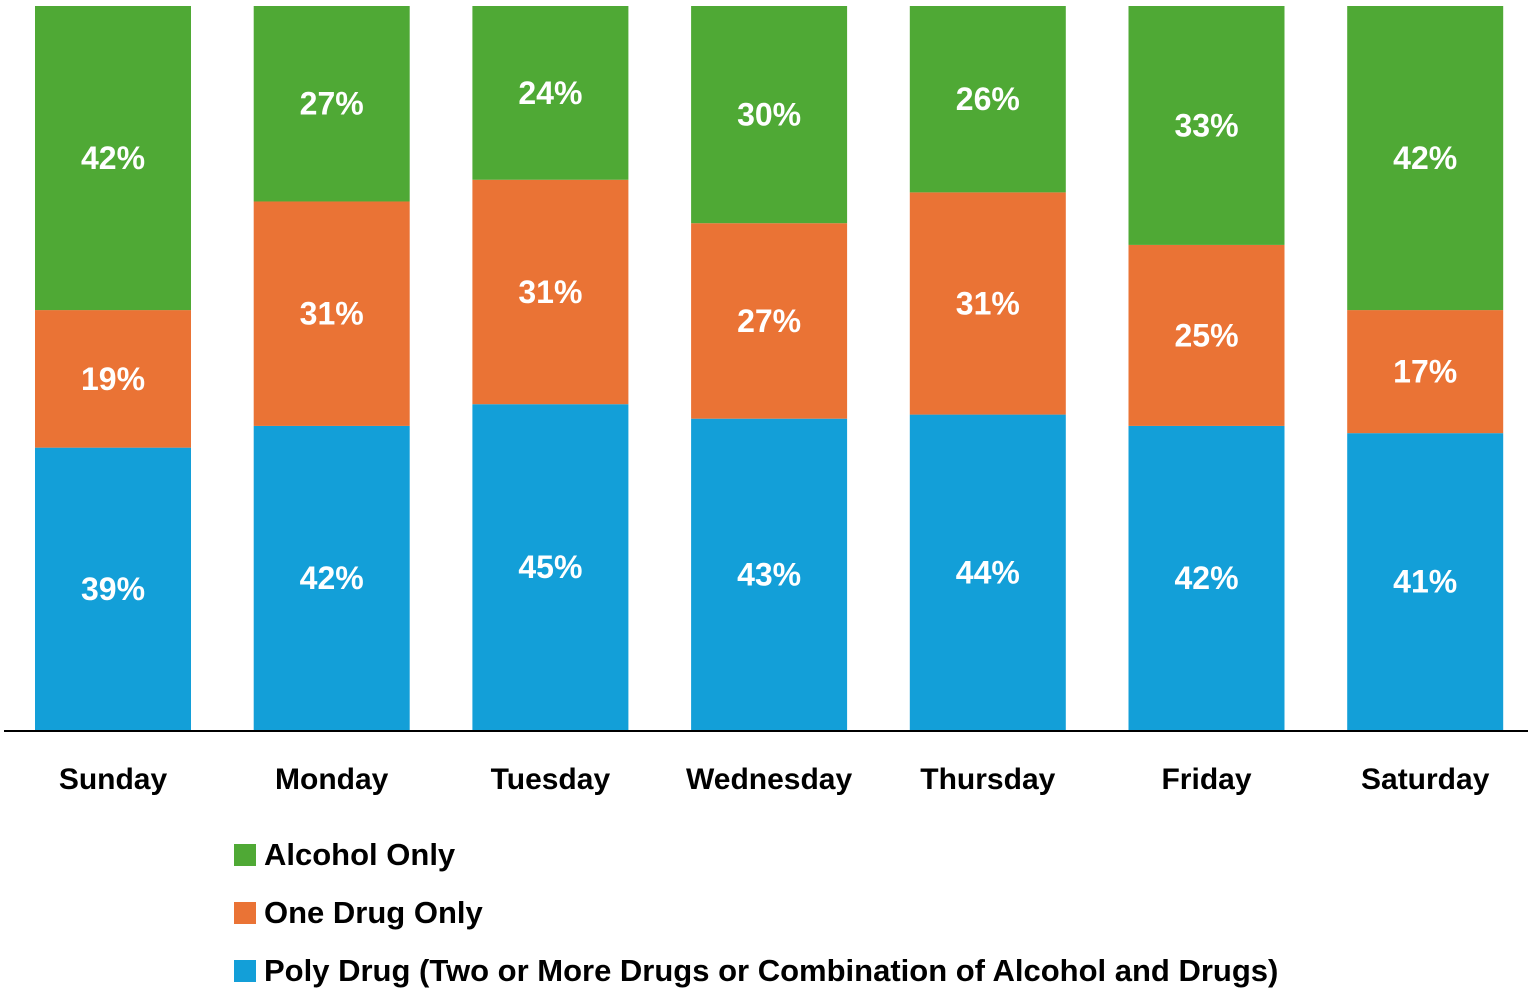 This screenshot has width=1528, height=1000. I want to click on bar-segment-wednesday-poly-drug-two-or-more-drugs-or, so click(769, 574).